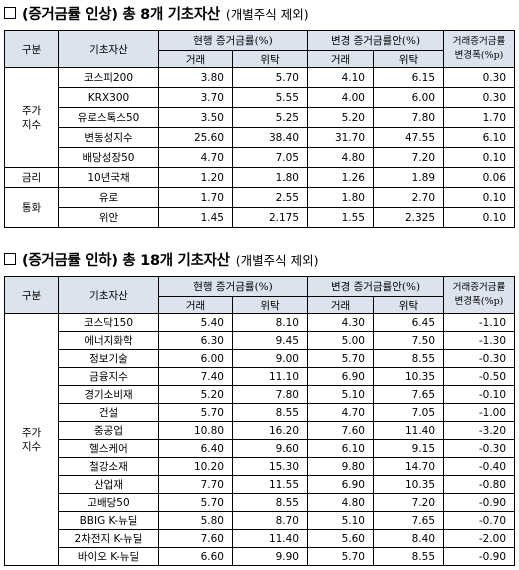  What do you see at coordinates (408, 117) in the screenshot?
I see `new-consign-value: 7.80` at bounding box center [408, 117].